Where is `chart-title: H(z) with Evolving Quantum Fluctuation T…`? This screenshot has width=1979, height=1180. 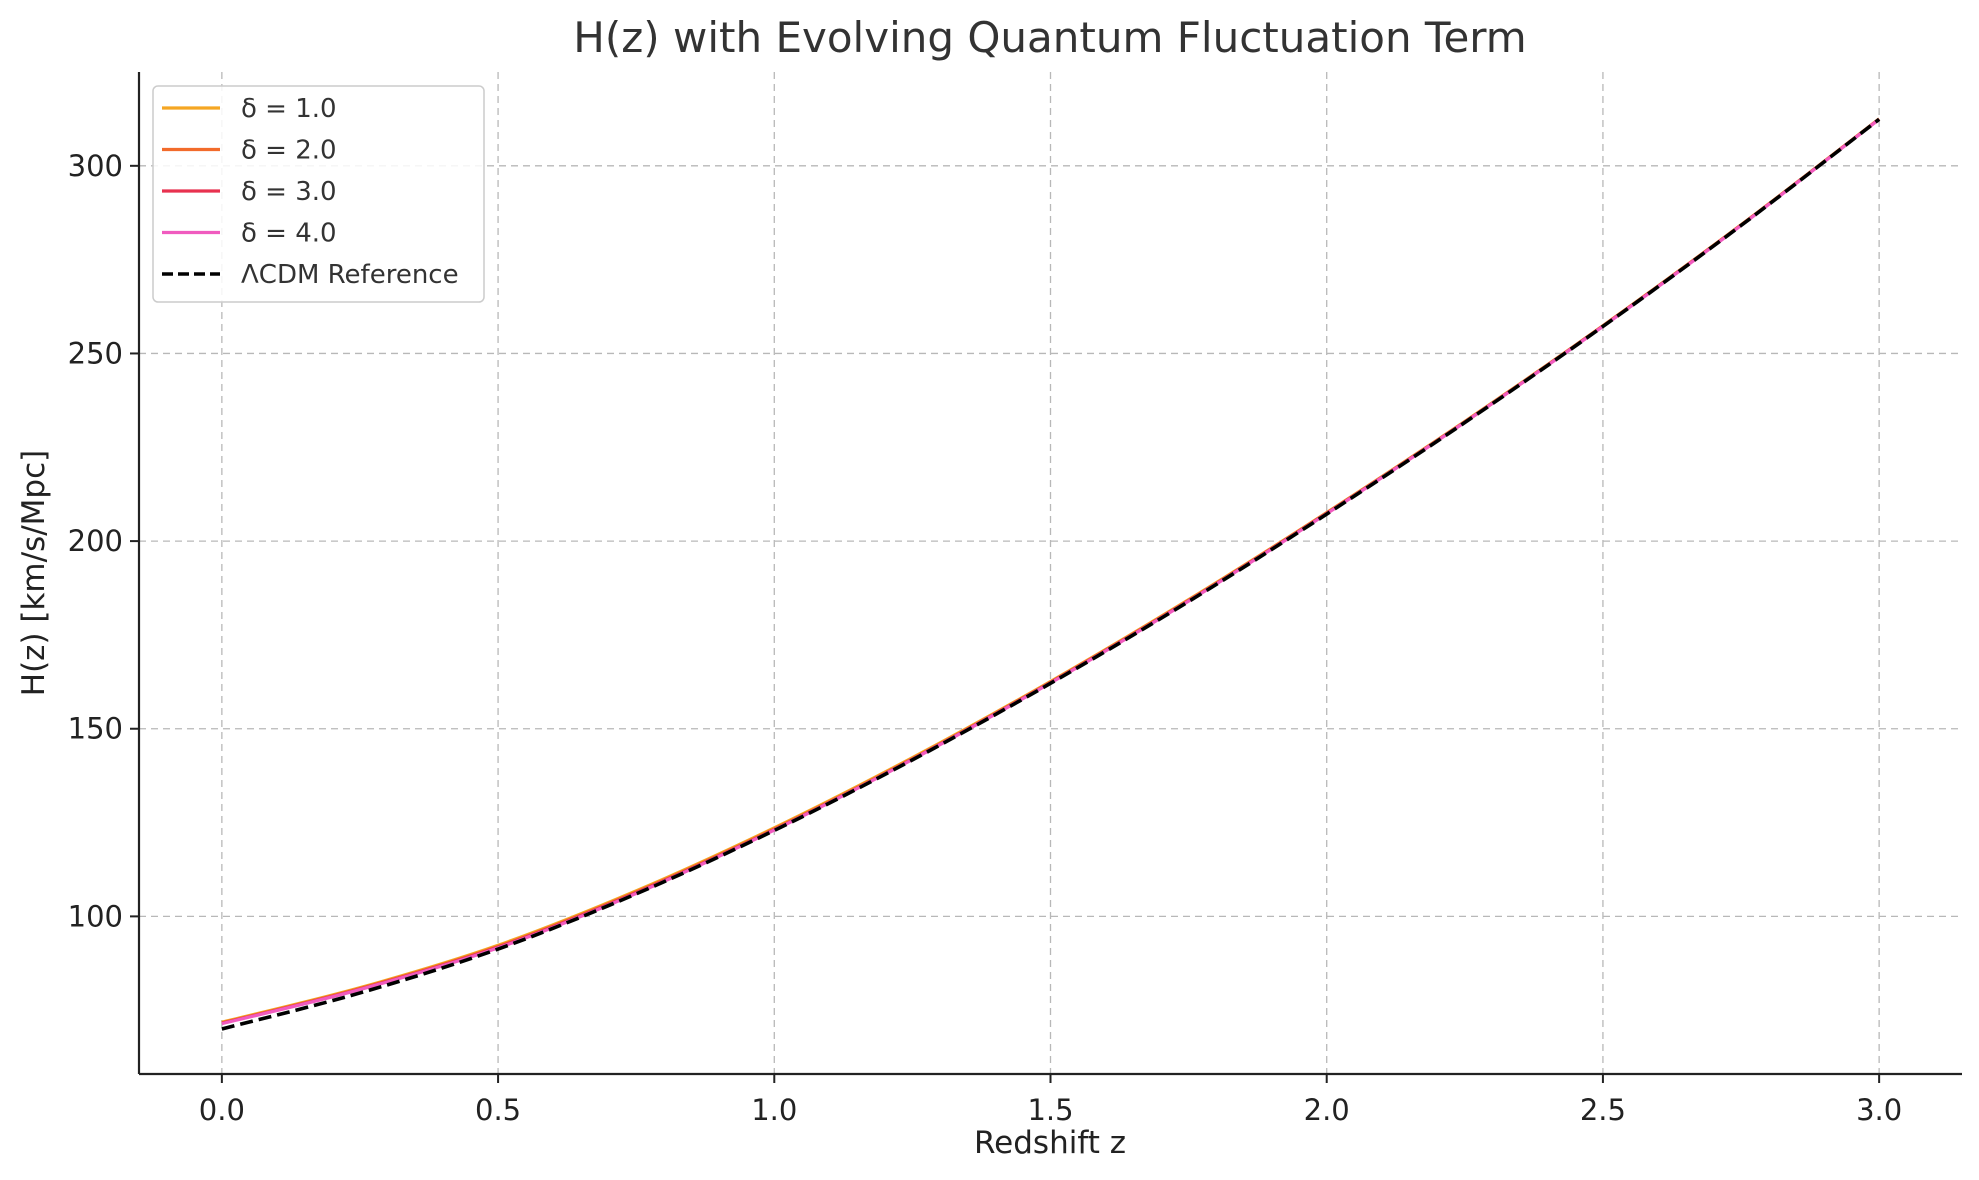
chart-title: H(z) with Evolving Quantum Fluctuation T… is located at coordinates (1049, 37).